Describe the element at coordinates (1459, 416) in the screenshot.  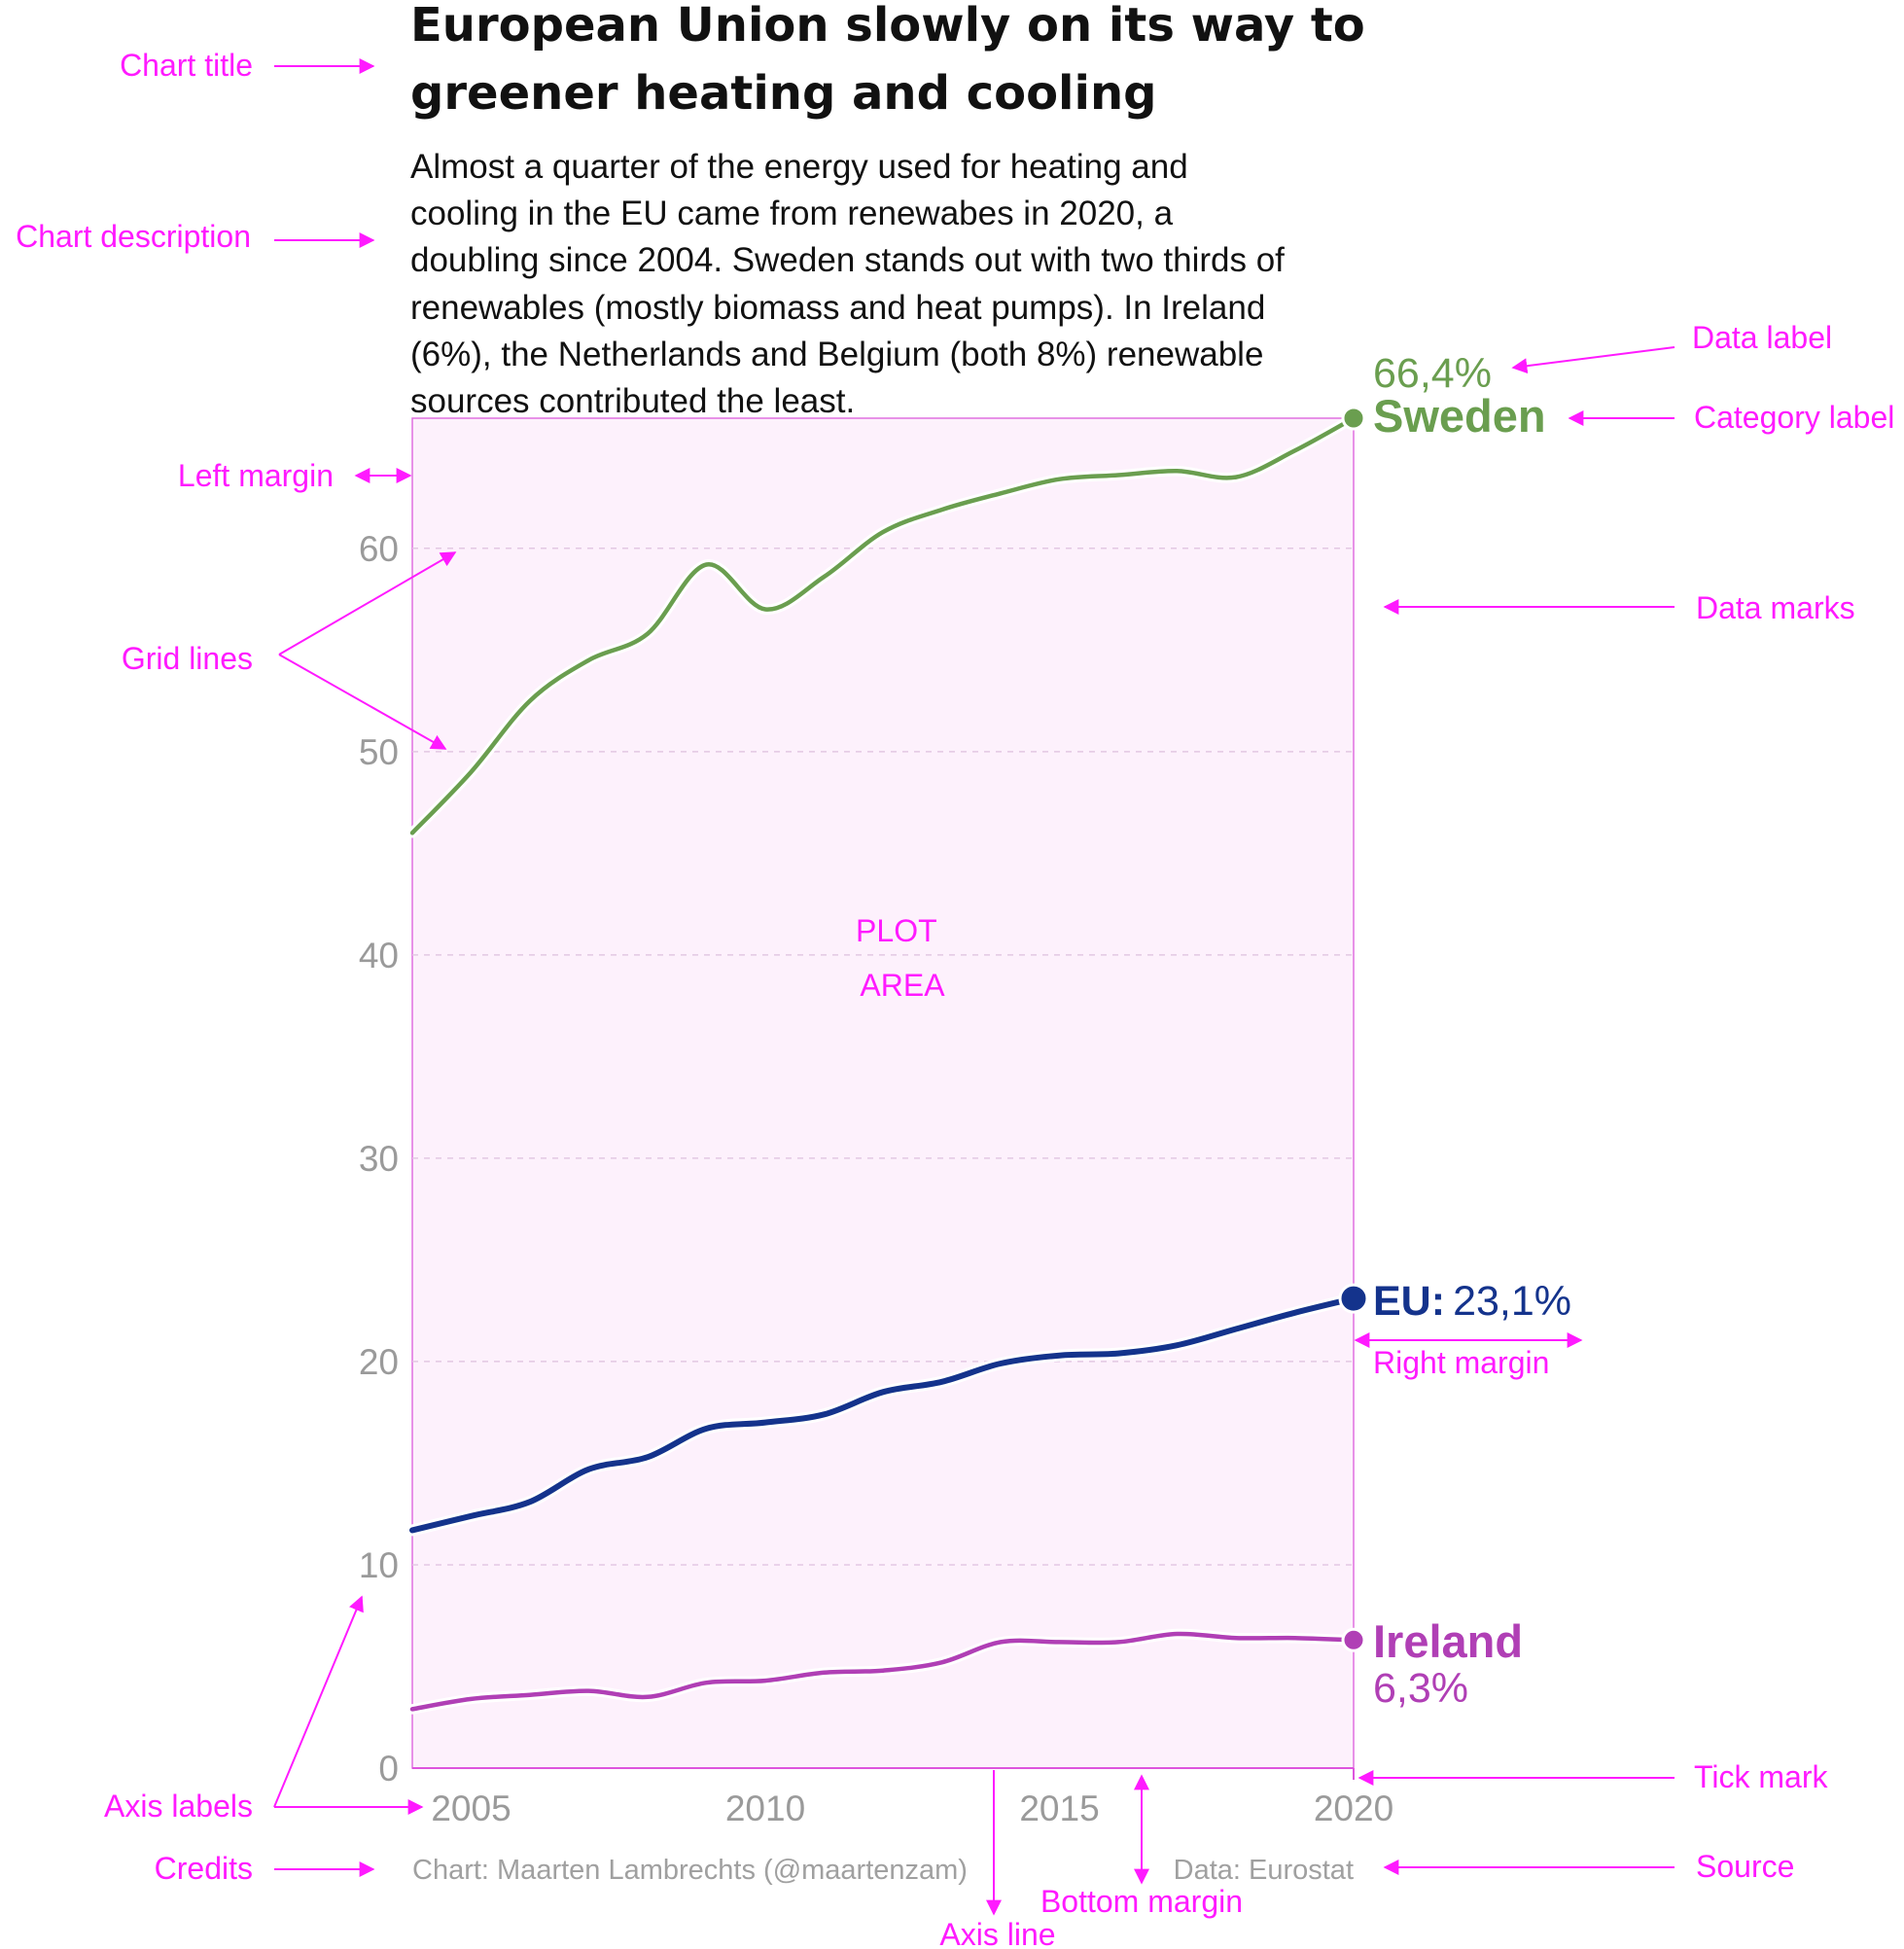
I see `sweden-category-label: Sweden` at that location.